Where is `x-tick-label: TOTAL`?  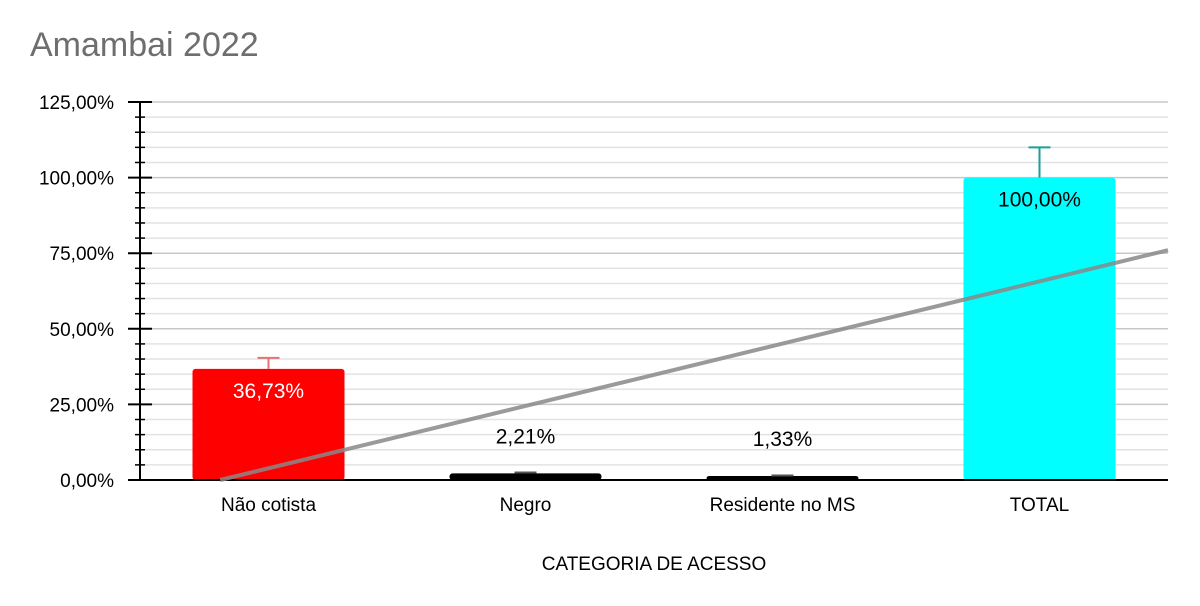 x-tick-label: TOTAL is located at coordinates (1039, 505).